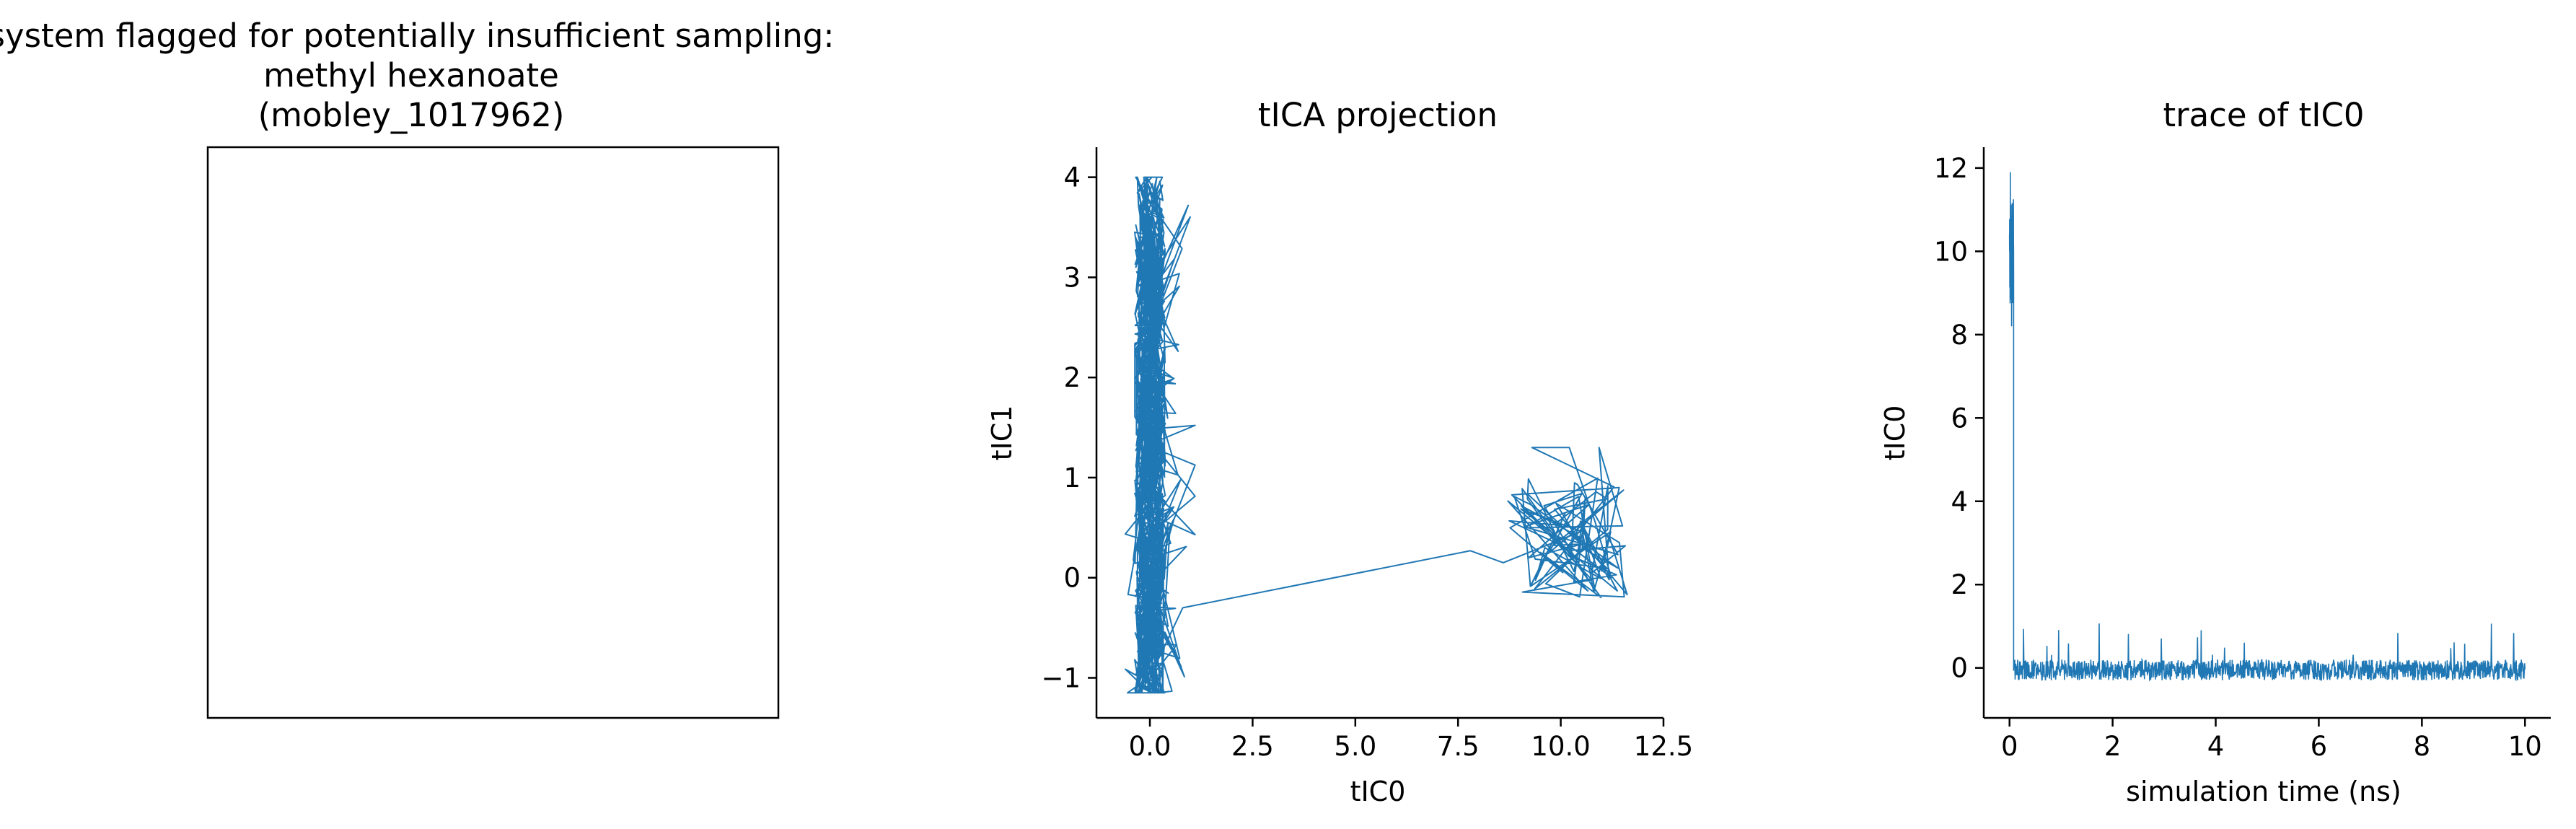 The height and width of the screenshot is (829, 2576). Describe the element at coordinates (1378, 792) in the screenshot. I see `chart1-x-axis-label: tIC0` at that location.